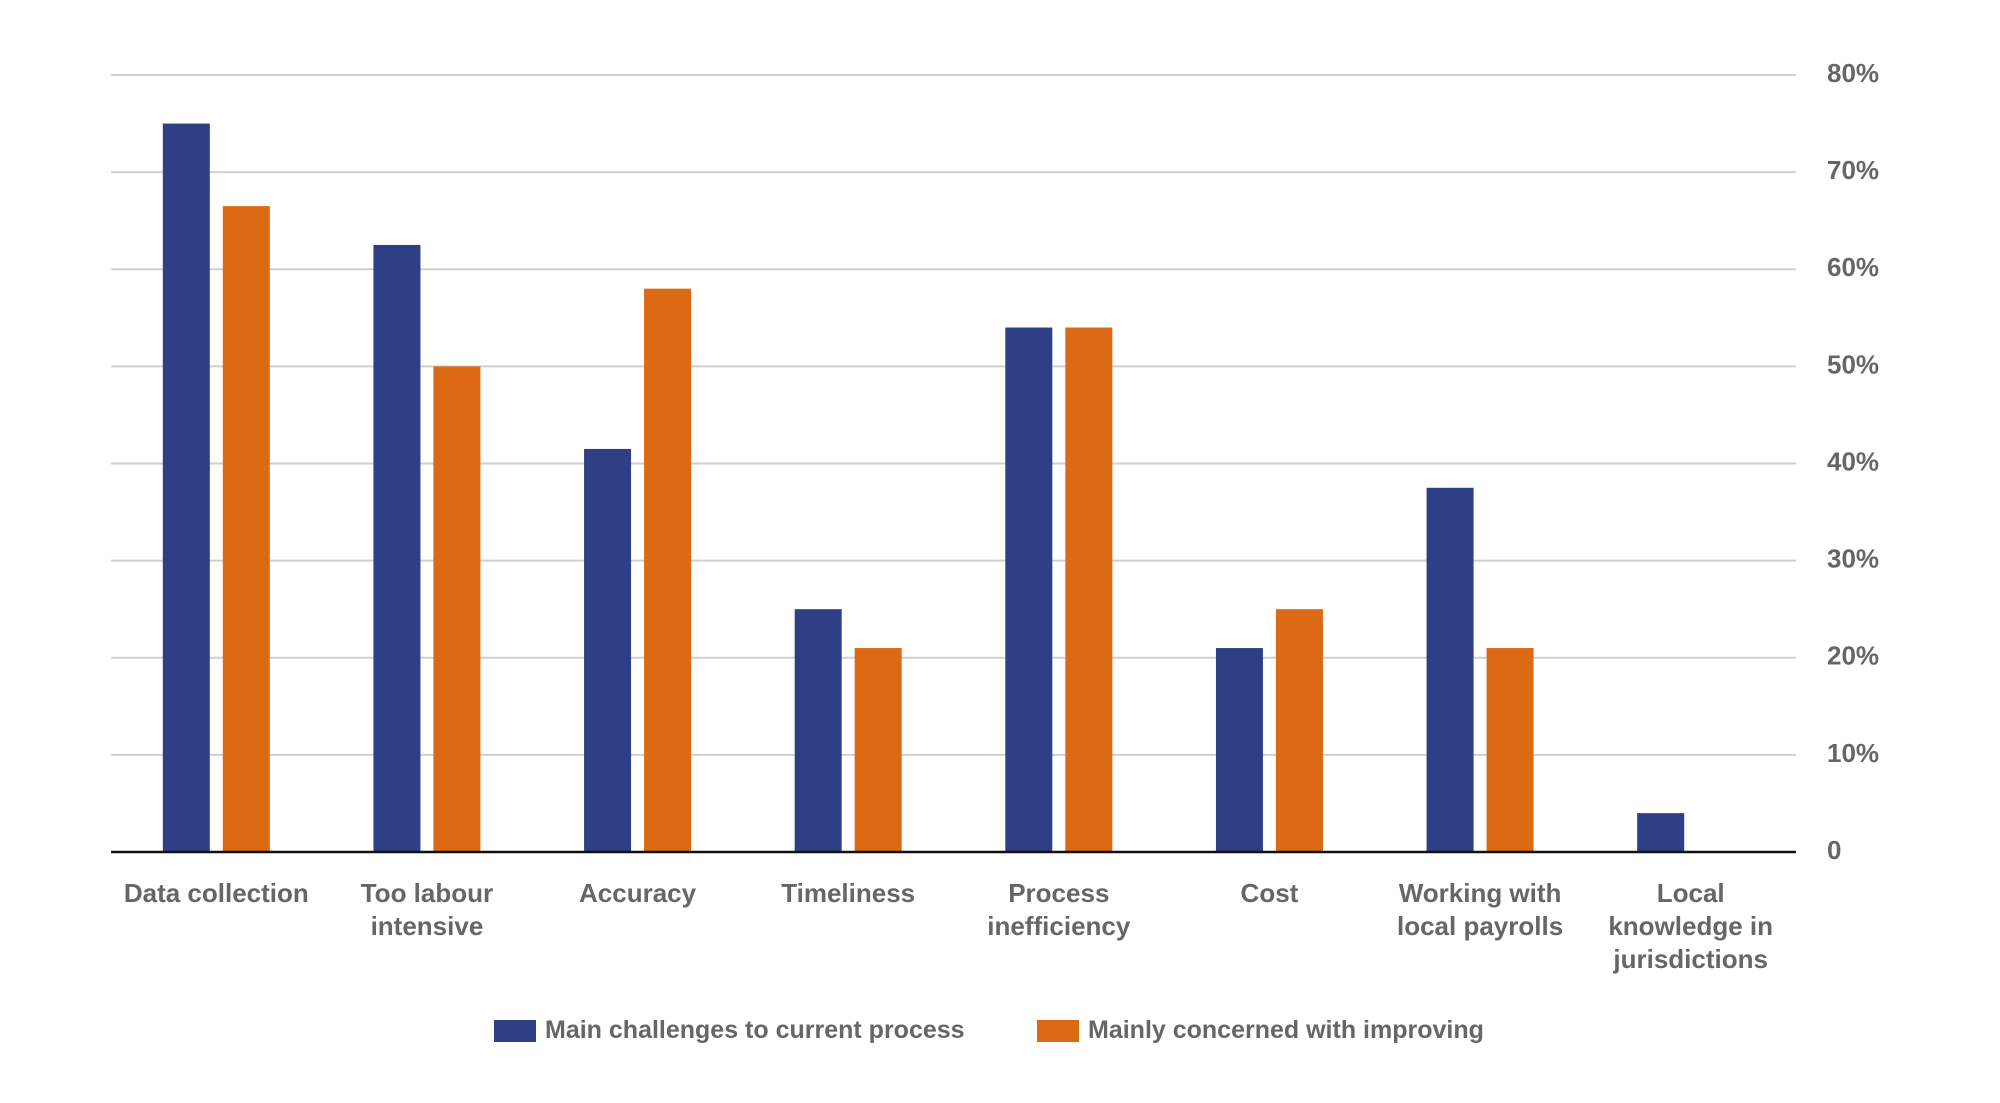  I want to click on x-tick-label: Timeliness, so click(848, 893).